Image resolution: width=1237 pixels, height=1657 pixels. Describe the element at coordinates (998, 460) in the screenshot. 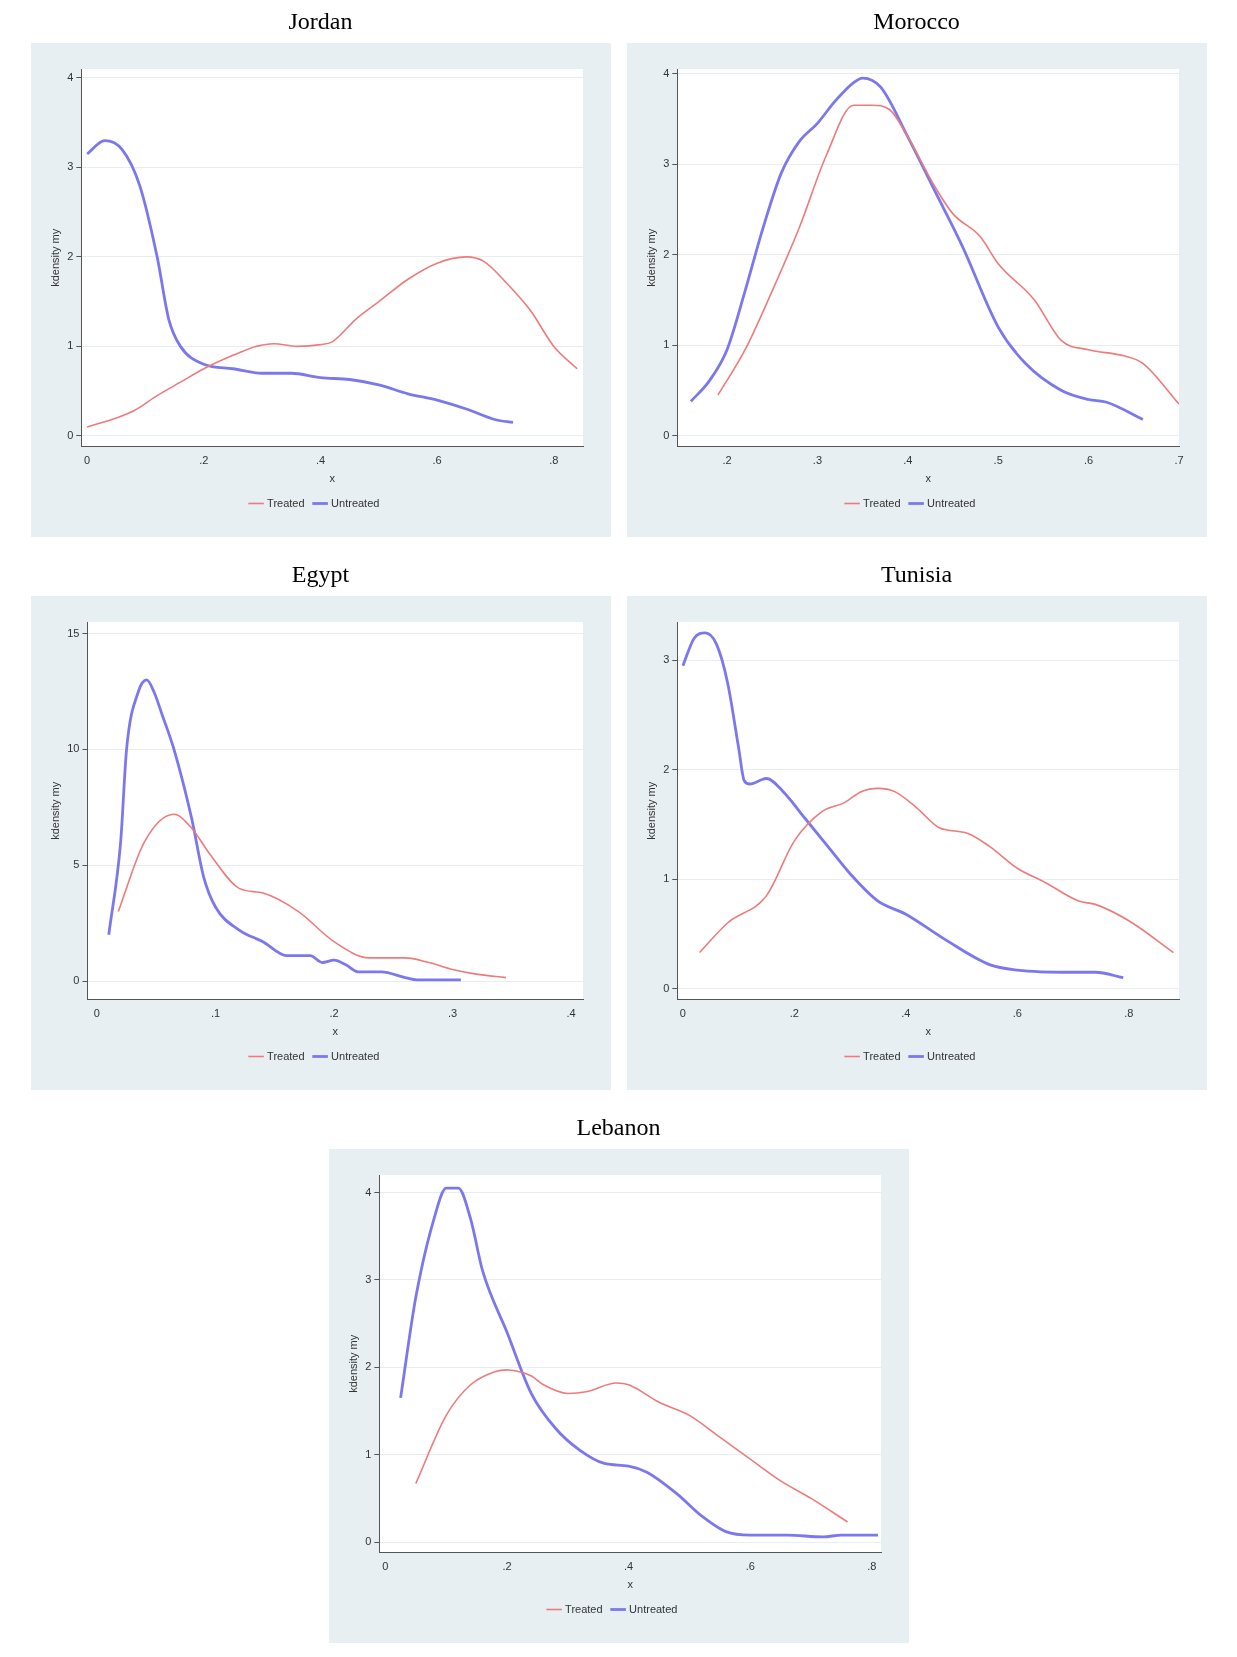

I see `x-tick-label: .5` at that location.